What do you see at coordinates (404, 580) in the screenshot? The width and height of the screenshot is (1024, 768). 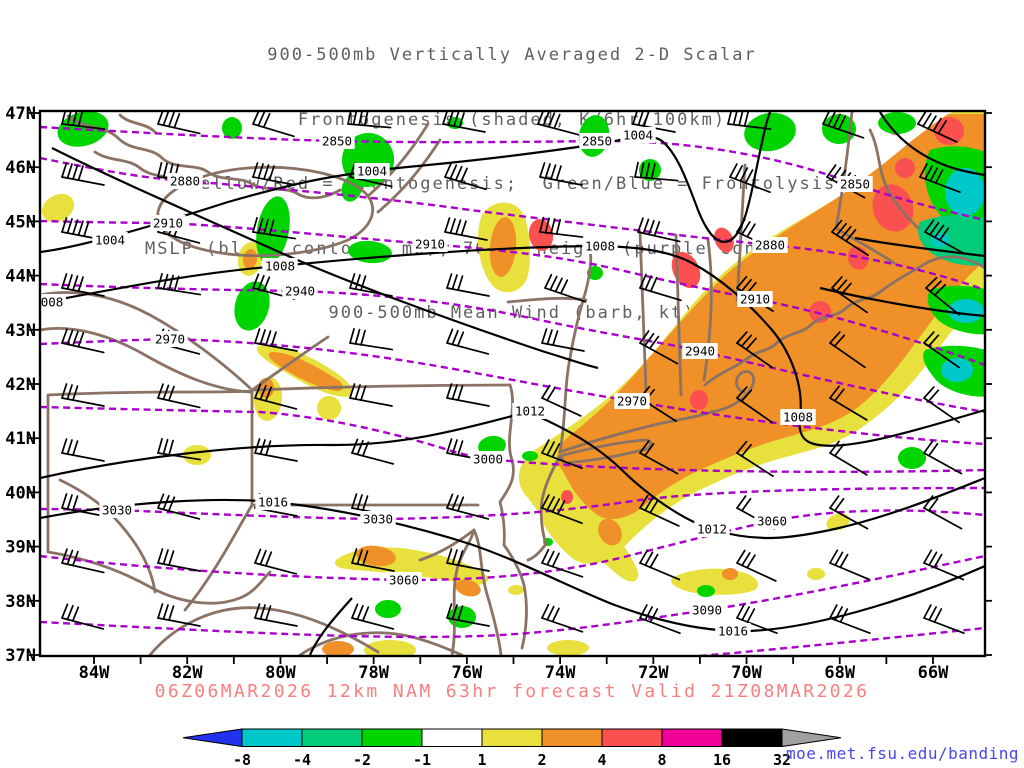 I see `contour-label-3060: 3060` at bounding box center [404, 580].